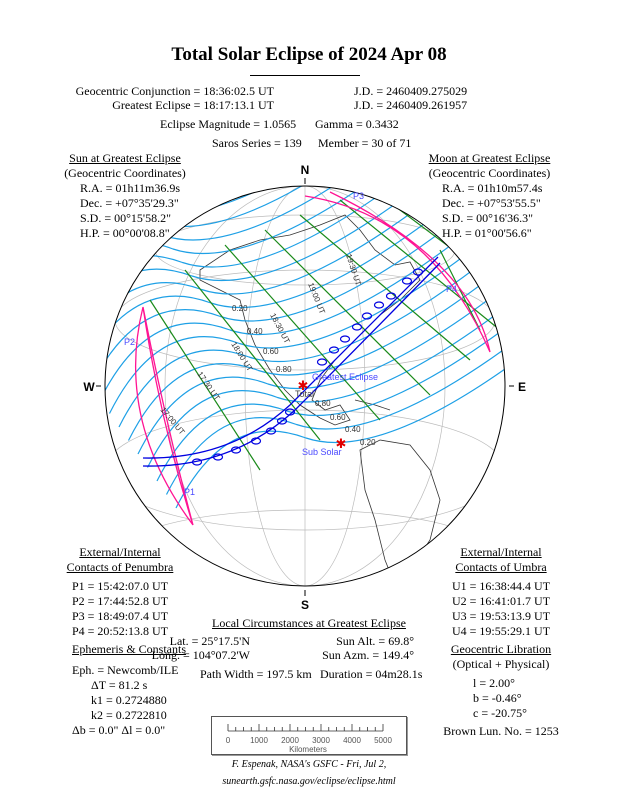 Image resolution: width=618 pixels, height=800 pixels. Describe the element at coordinates (129, 715) in the screenshot. I see `ephemeris-k2: k2 = 0.2722810` at that location.